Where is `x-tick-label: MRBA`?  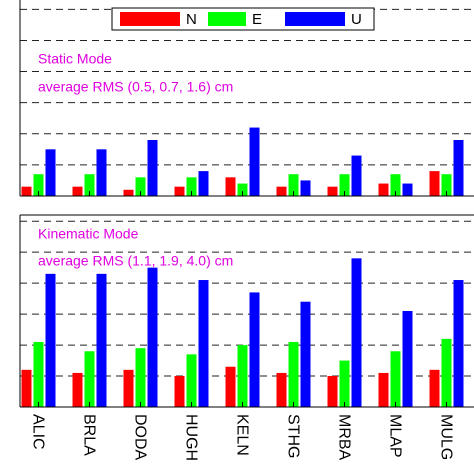
x-tick-label: MRBA is located at coordinates (343, 437).